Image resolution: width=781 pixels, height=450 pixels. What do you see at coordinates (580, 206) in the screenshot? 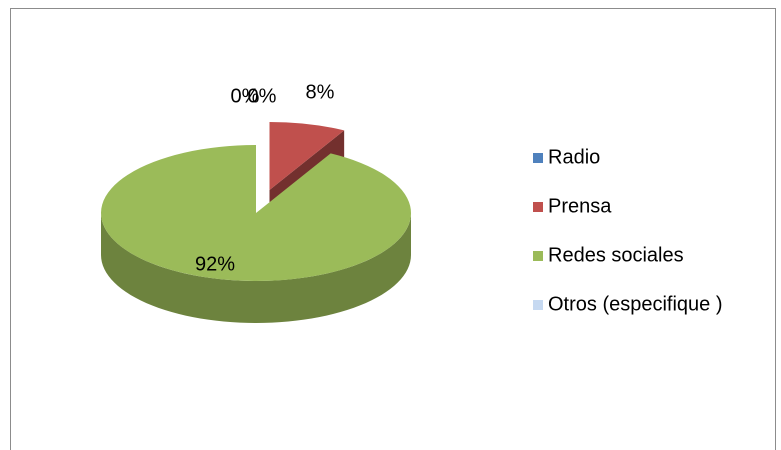
I see `legend-label: Prensa` at bounding box center [580, 206].